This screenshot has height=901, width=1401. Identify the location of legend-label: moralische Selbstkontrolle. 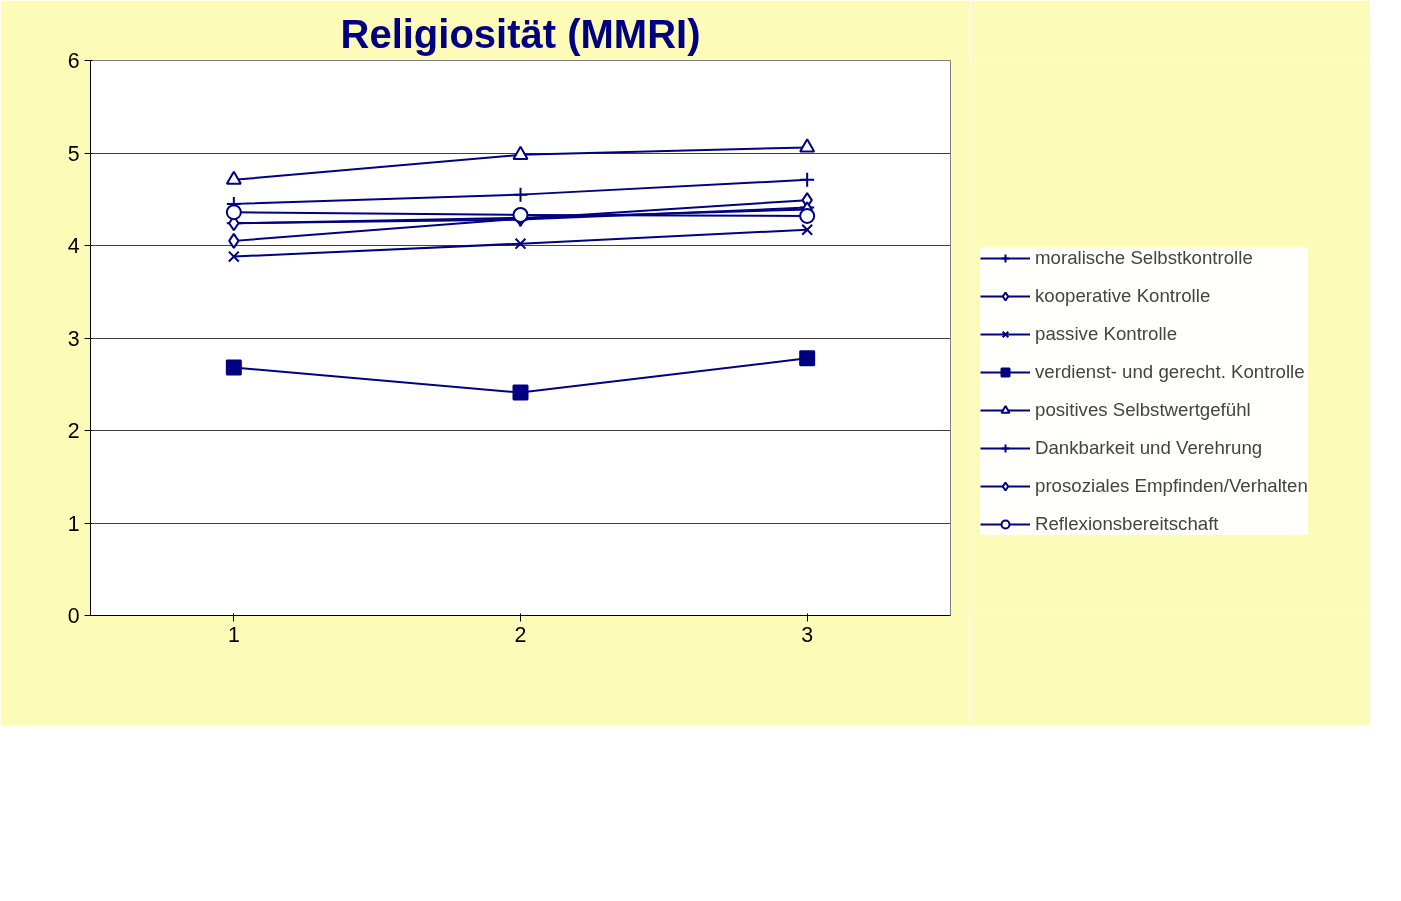
(1144, 258).